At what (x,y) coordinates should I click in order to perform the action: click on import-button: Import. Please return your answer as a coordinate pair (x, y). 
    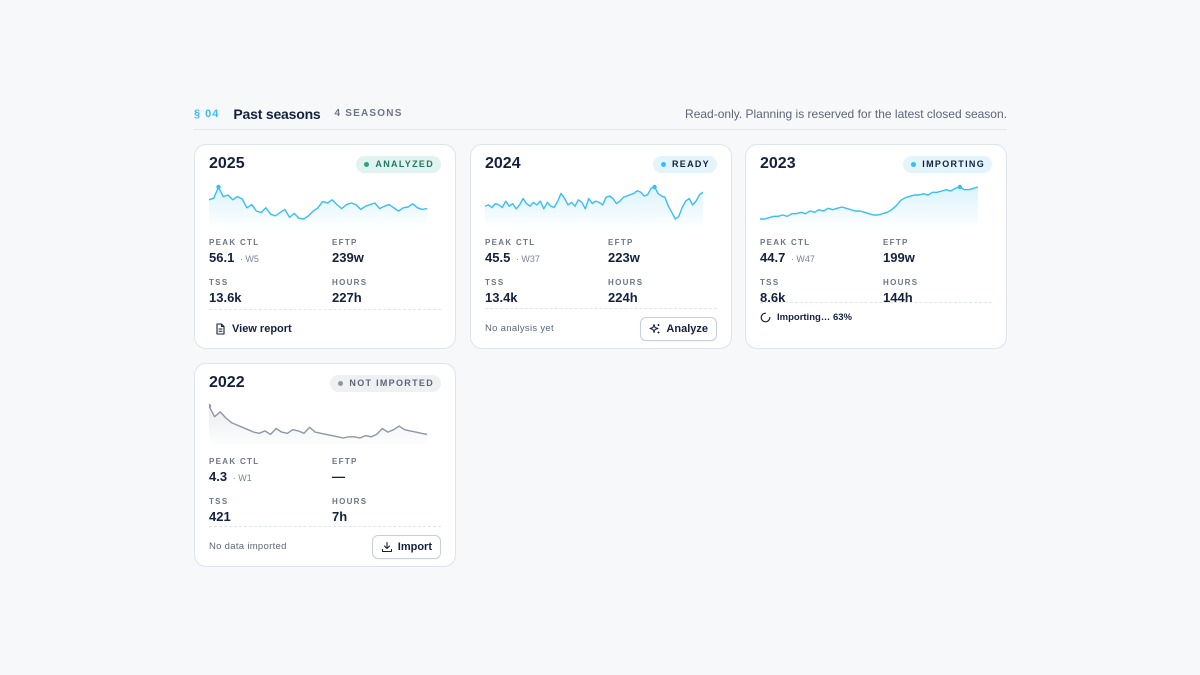
    Looking at the image, I should click on (406, 546).